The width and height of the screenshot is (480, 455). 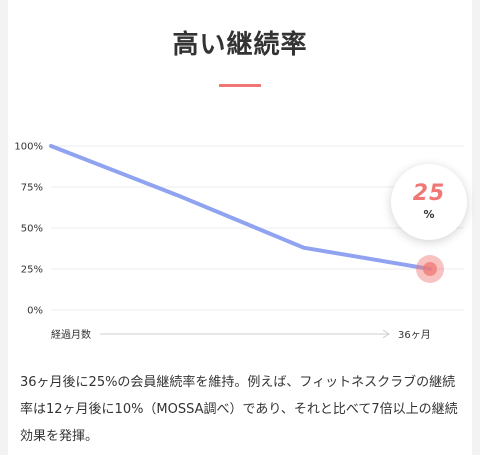 I want to click on highlight-value: 25, so click(x=429, y=193).